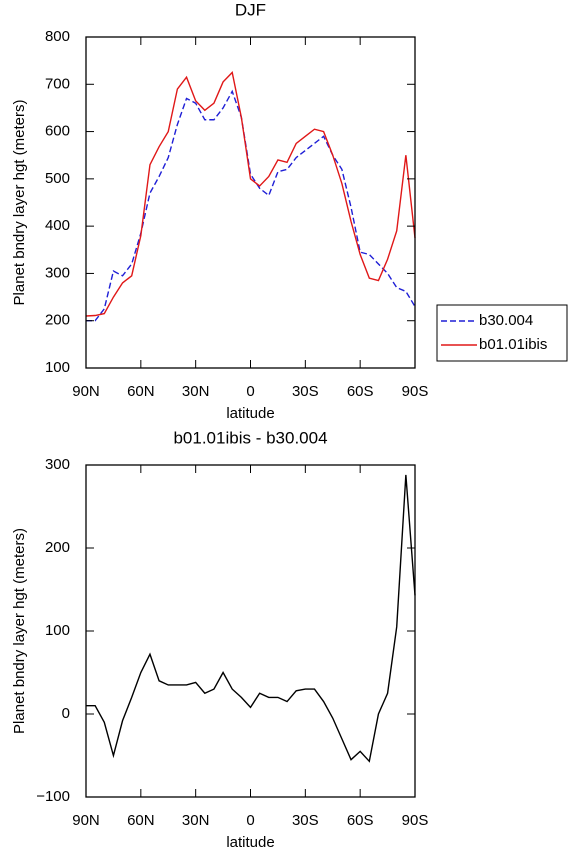  Describe the element at coordinates (506, 320) in the screenshot. I see `legend-label: b30.004` at that location.